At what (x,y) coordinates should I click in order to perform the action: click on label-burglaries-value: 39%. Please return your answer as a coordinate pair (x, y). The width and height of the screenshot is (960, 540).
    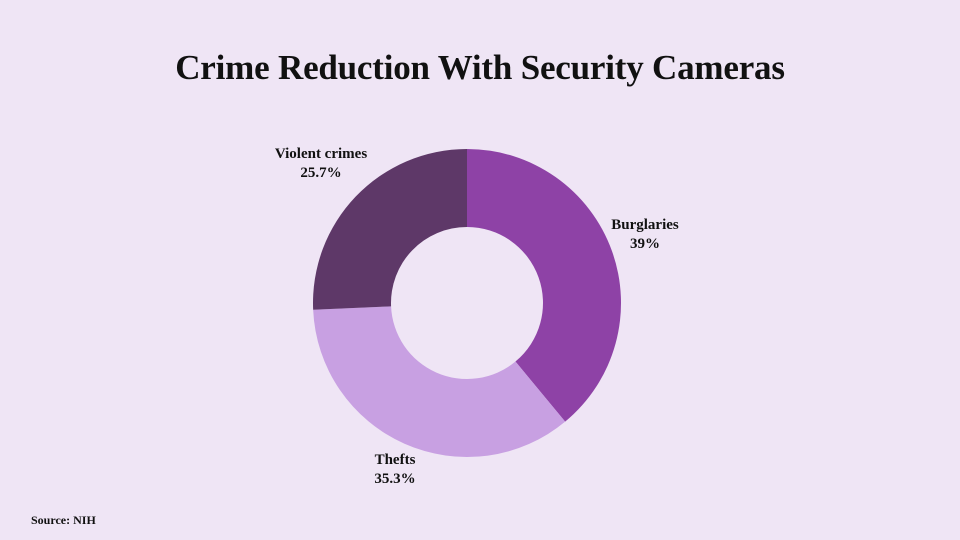
    Looking at the image, I should click on (645, 244).